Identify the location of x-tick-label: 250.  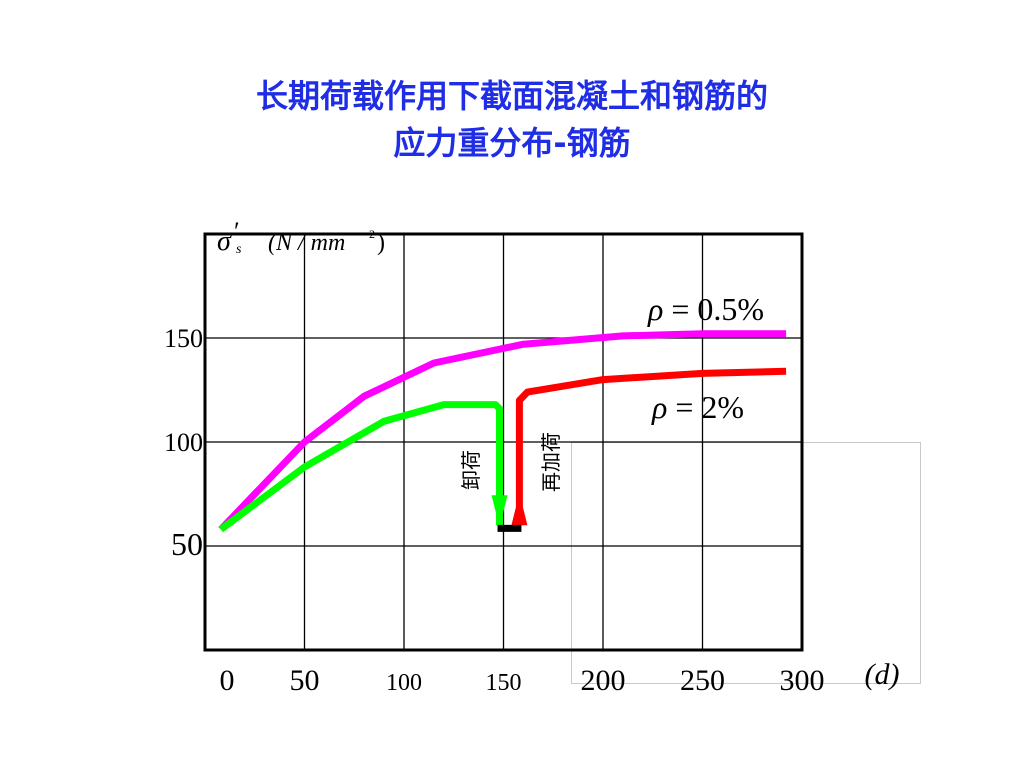
(702, 680).